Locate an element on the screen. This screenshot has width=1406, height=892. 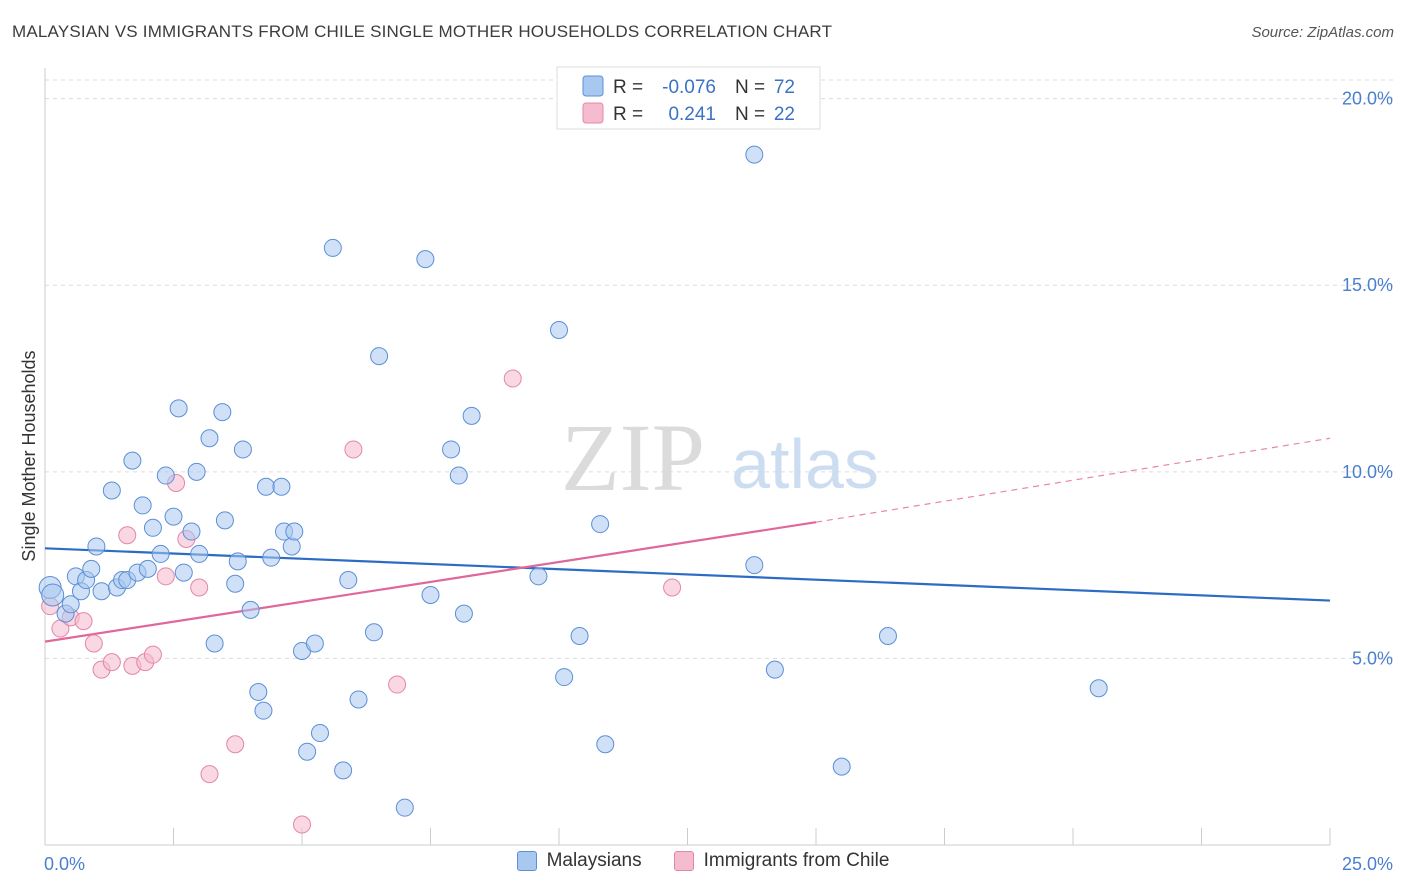
legend-r-label-1: R = is located at coordinates (628, 87).